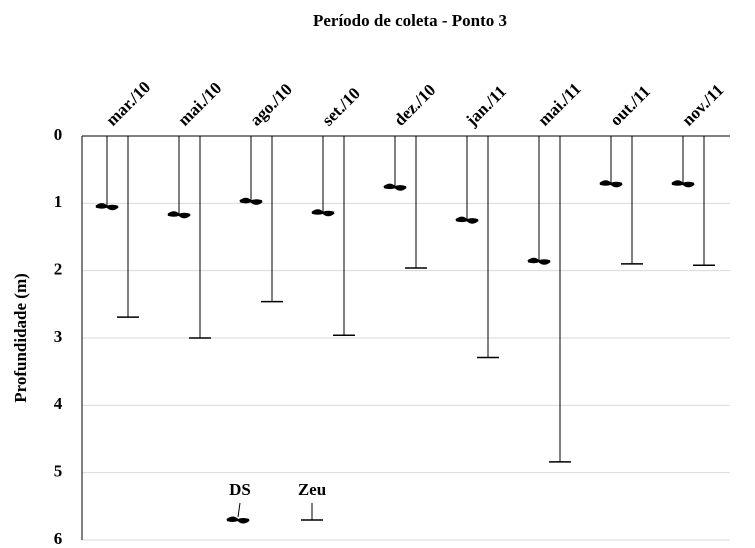  I want to click on x-tick-label: nov./11, so click(702, 104).